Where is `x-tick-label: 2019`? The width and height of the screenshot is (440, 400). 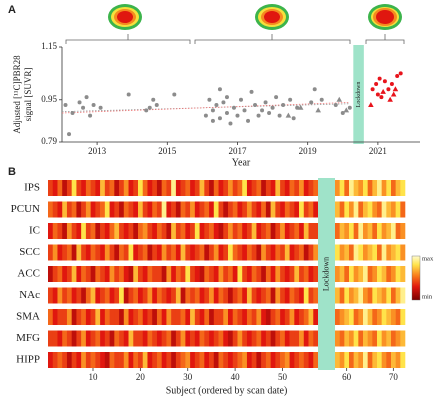
x-tick-label: 2019 is located at coordinates (308, 151).